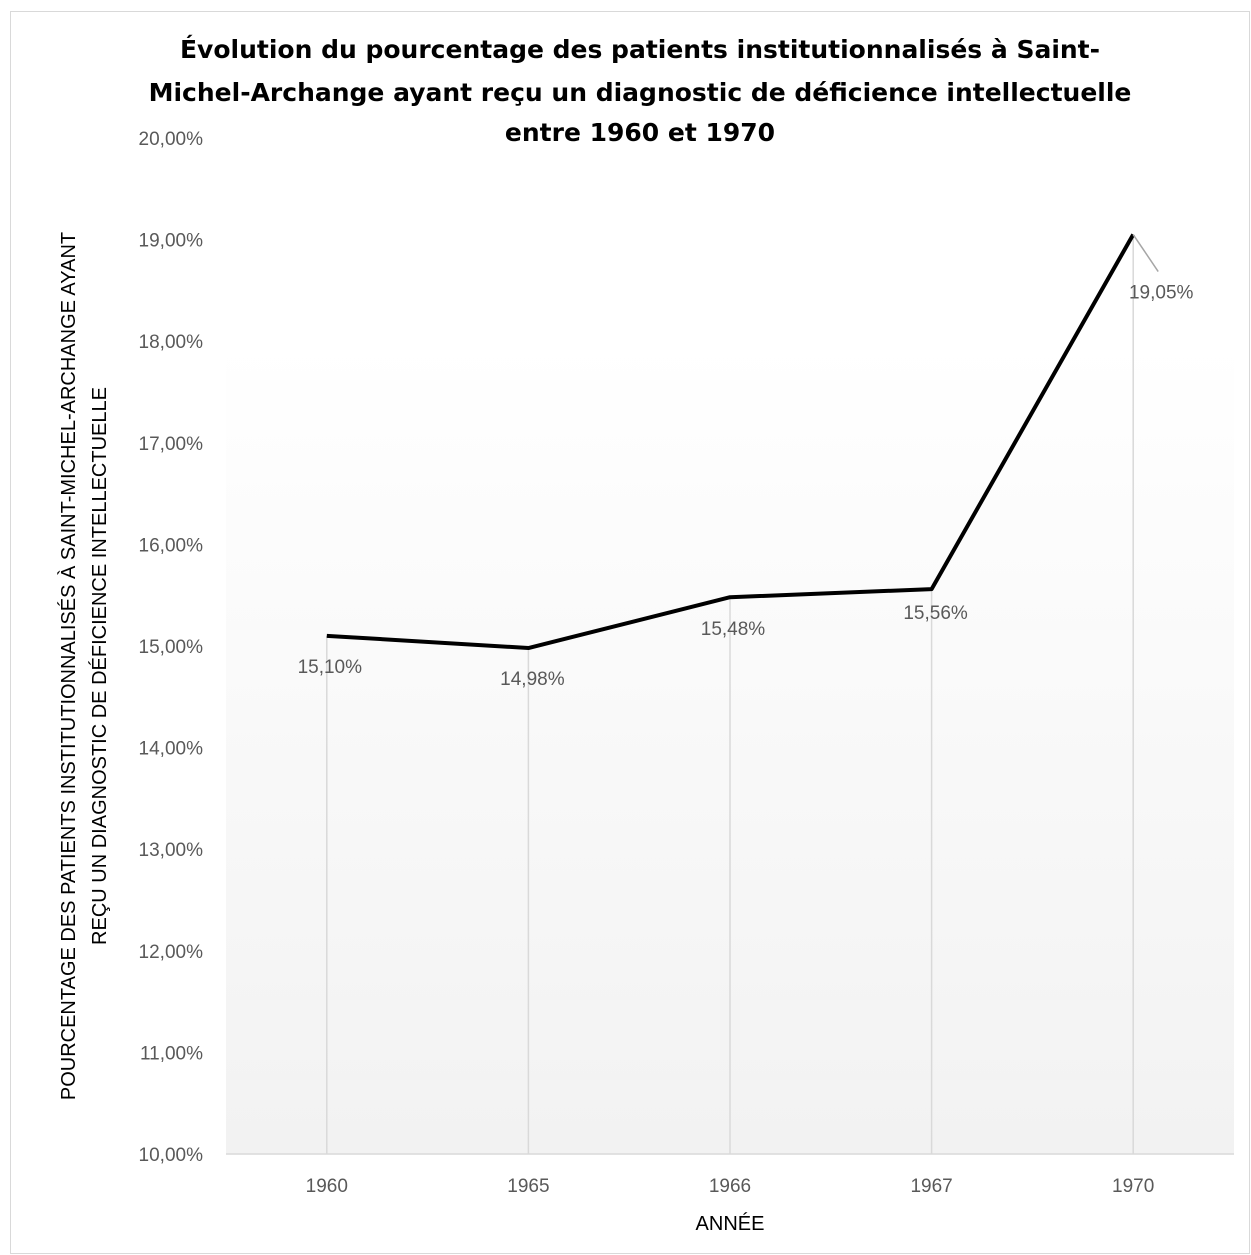  What do you see at coordinates (935, 613) in the screenshot?
I see `data-label: 15,56%` at bounding box center [935, 613].